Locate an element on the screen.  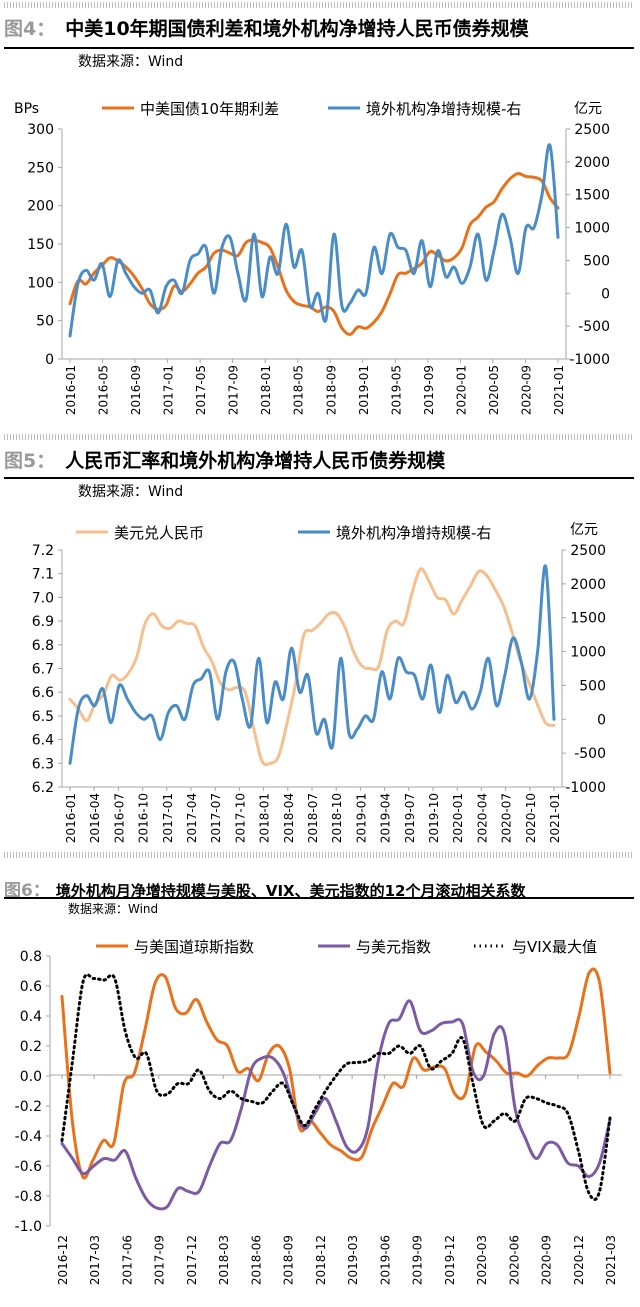
legend-label-1: 美元兑人民币 is located at coordinates (159, 533).